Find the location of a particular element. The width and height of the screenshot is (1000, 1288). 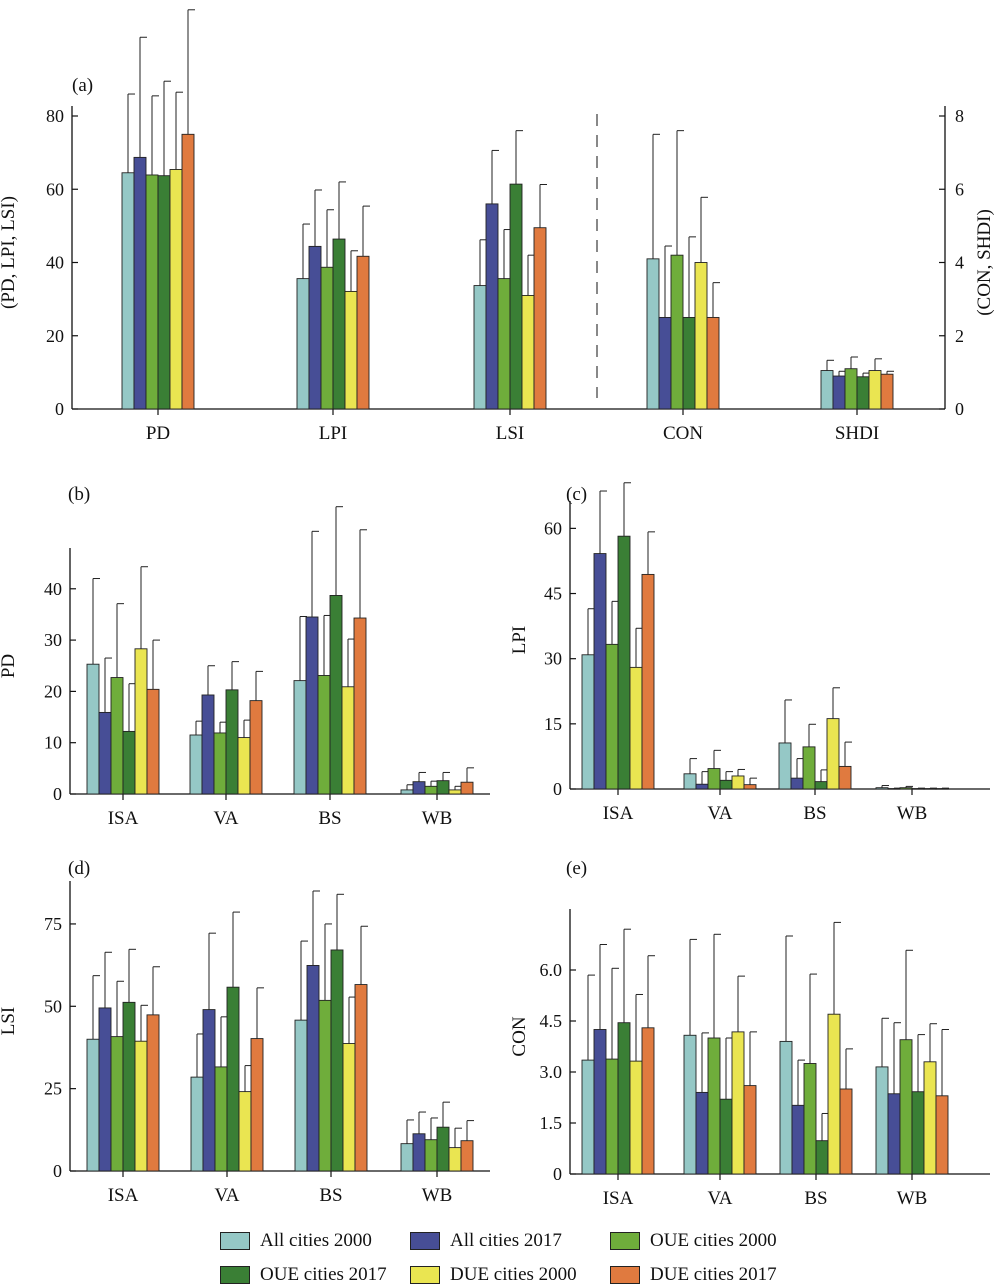

x-tick-label: SHDI is located at coordinates (857, 433).